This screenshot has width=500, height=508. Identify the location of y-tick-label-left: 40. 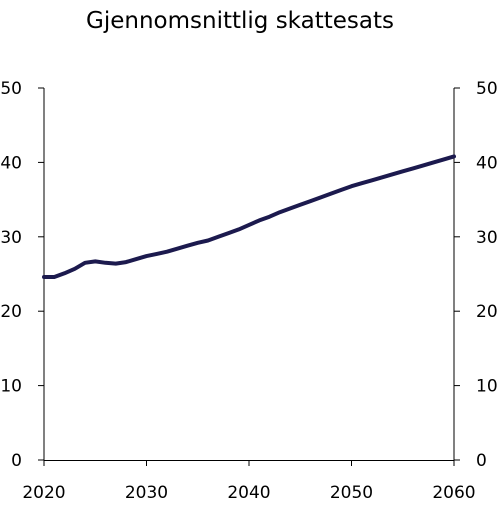
(11, 163).